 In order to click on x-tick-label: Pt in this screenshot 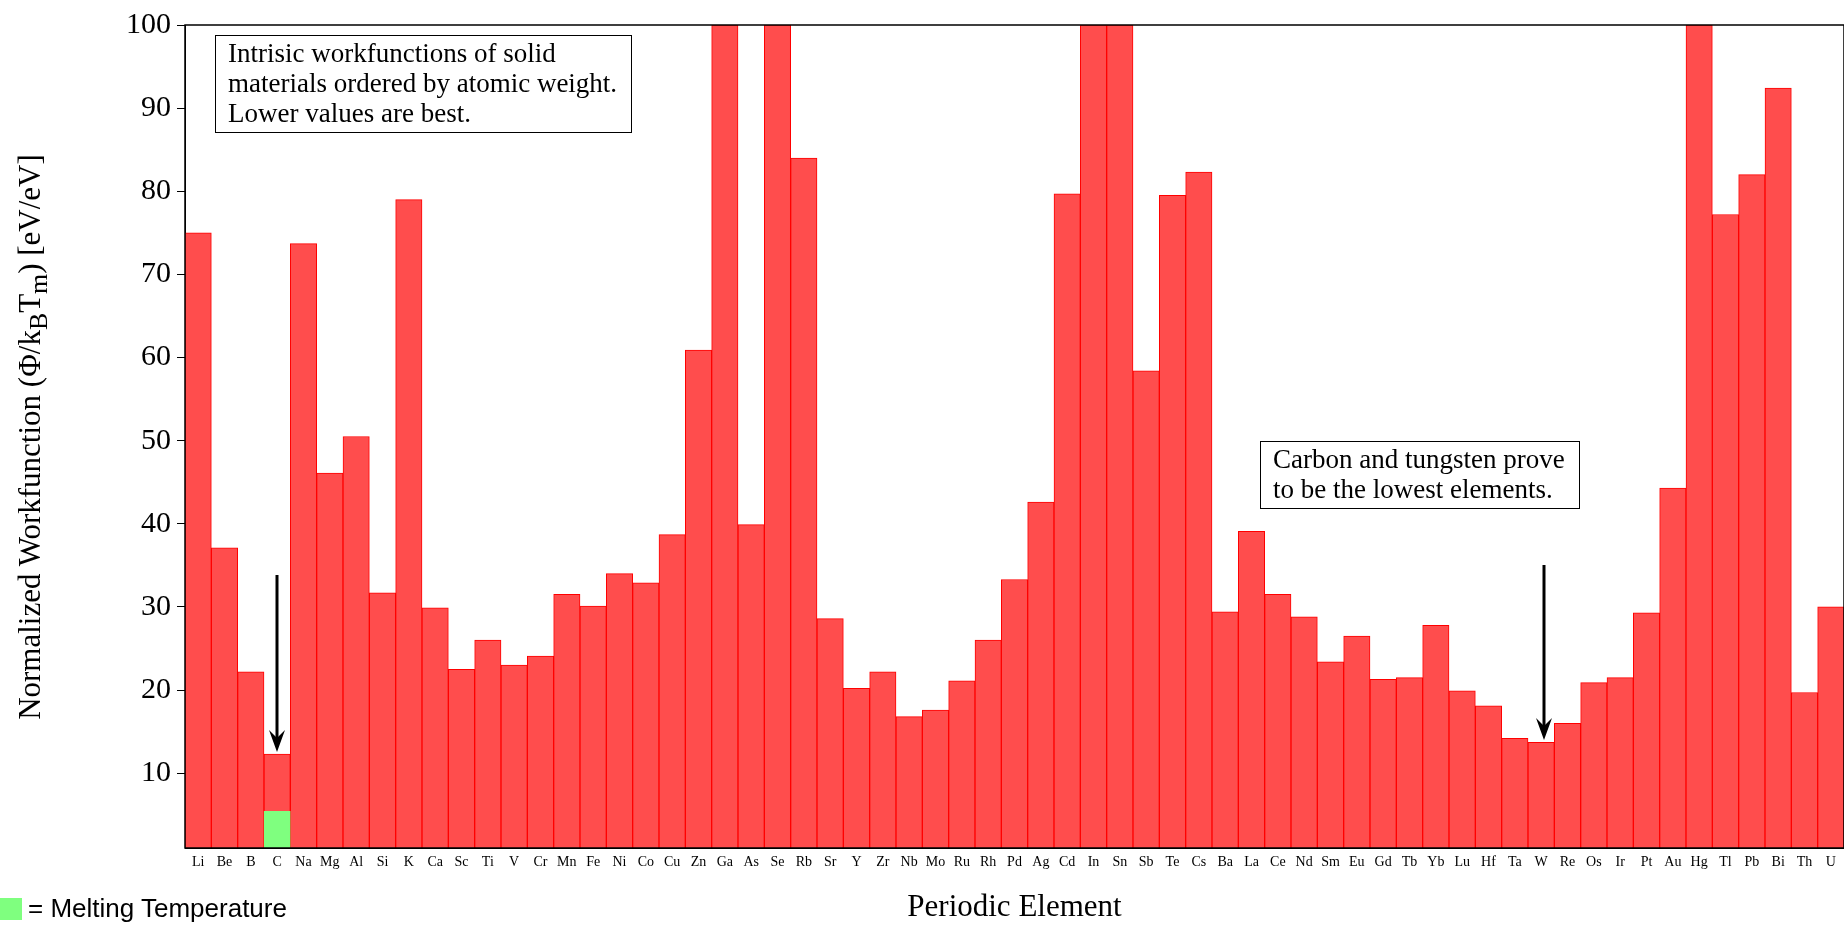, I will do `click(1646, 862)`.